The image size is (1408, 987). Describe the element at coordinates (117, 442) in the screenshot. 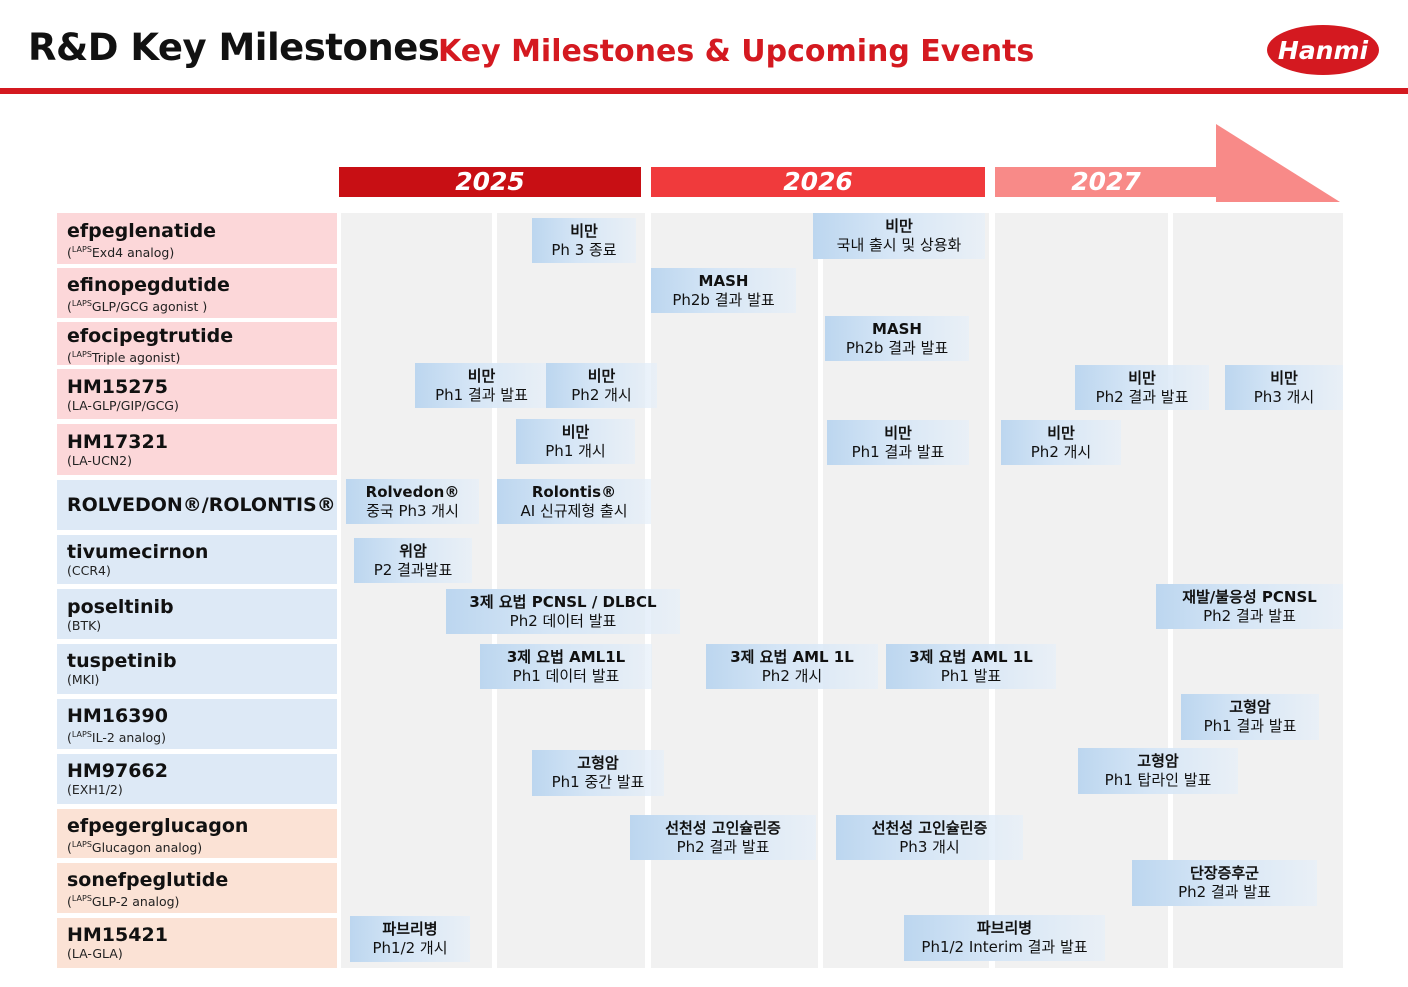

I see `drug-name: HM17321` at that location.